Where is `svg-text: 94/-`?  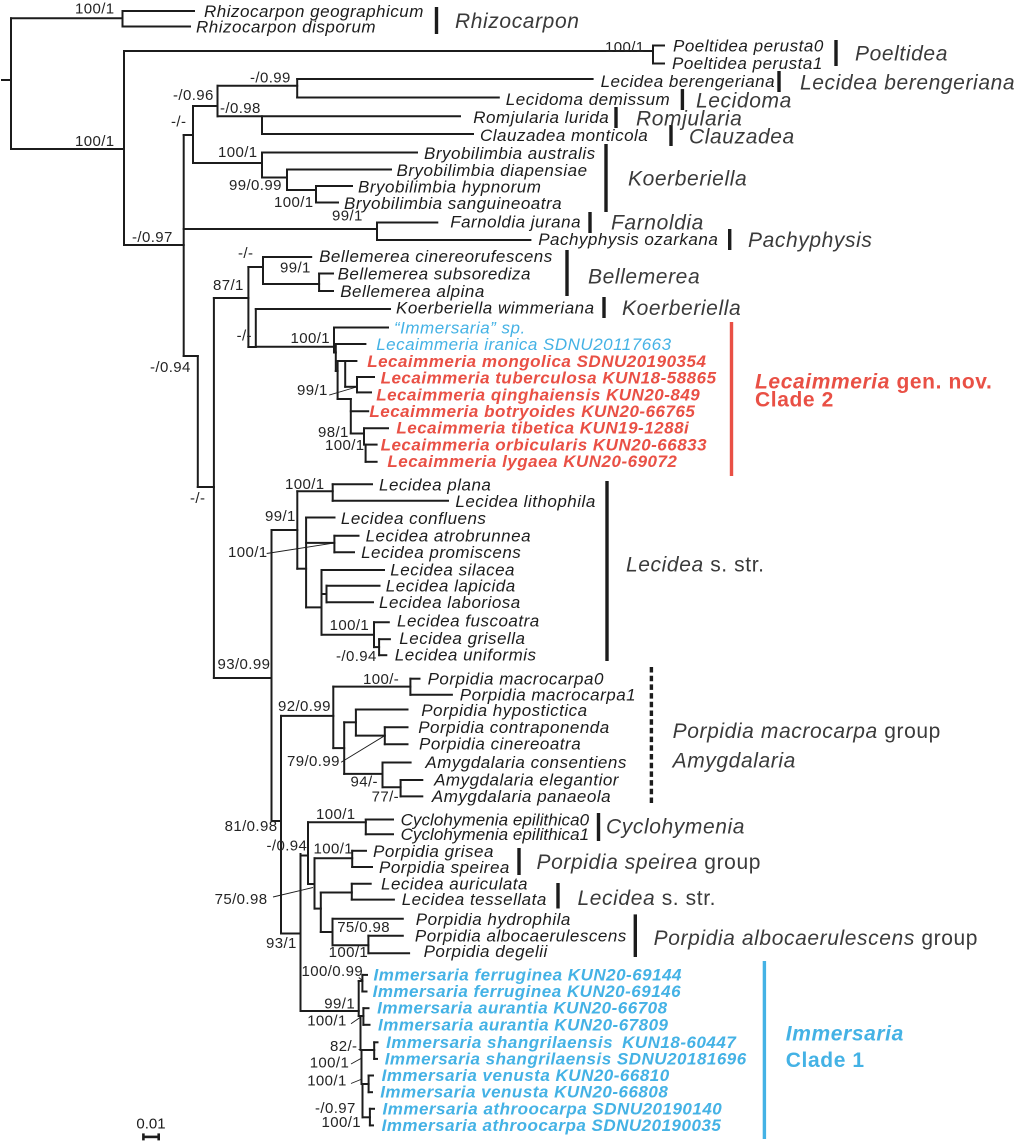 svg-text: 94/- is located at coordinates (364, 781).